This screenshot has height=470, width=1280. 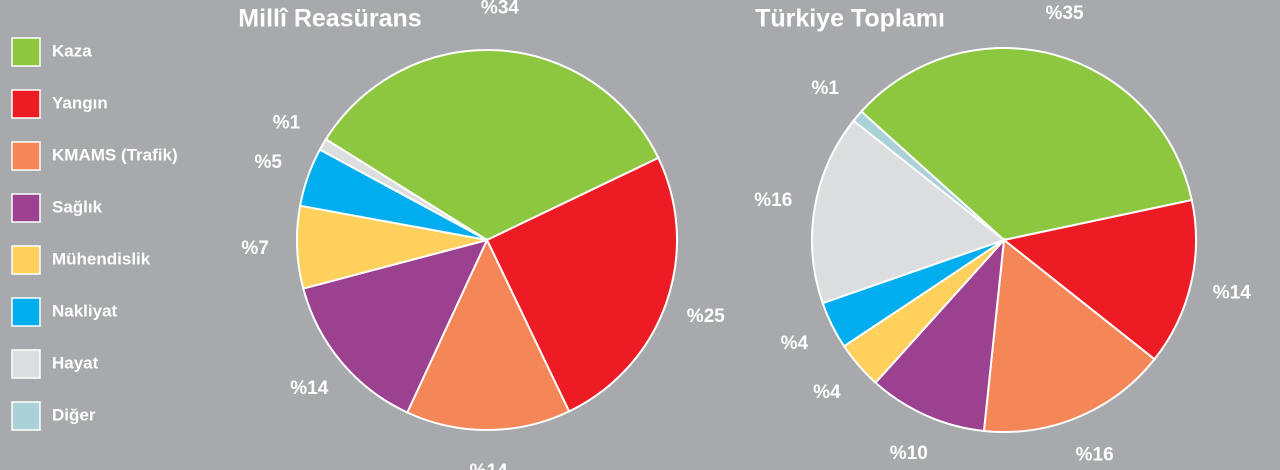 What do you see at coordinates (850, 19) in the screenshot?
I see `chart-title: Türkiye Toplamı` at bounding box center [850, 19].